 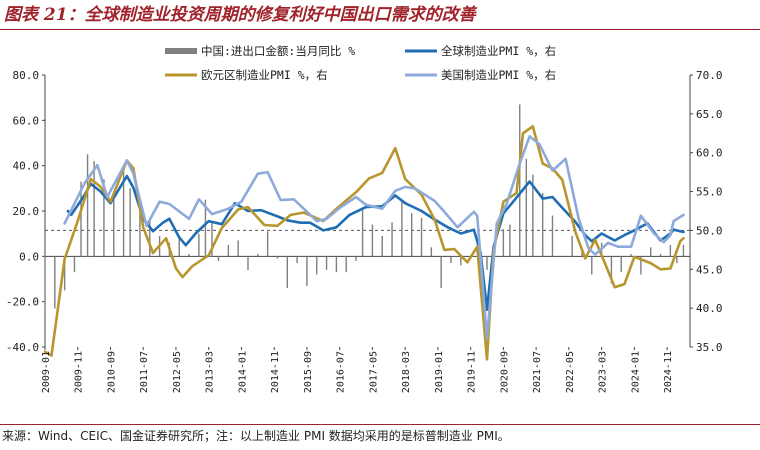 I want to click on x-tick-label: 2009-01, so click(x=46, y=372).